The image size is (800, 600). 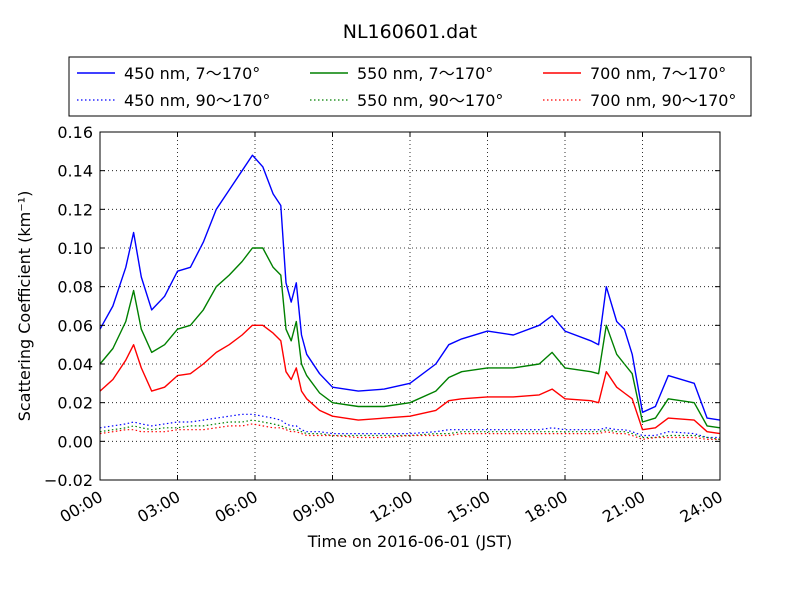 I want to click on y-tick-label: 0.14, so click(x=75, y=171).